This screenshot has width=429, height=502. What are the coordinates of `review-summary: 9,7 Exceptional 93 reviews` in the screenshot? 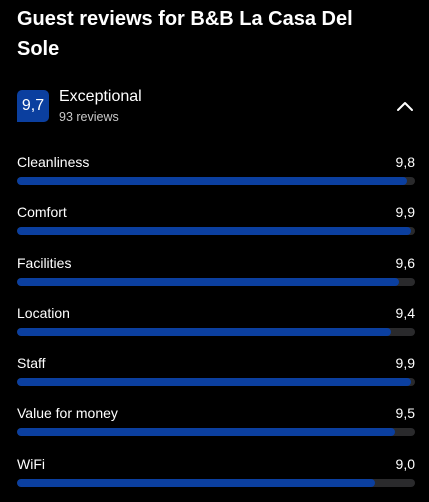 It's located at (216, 108).